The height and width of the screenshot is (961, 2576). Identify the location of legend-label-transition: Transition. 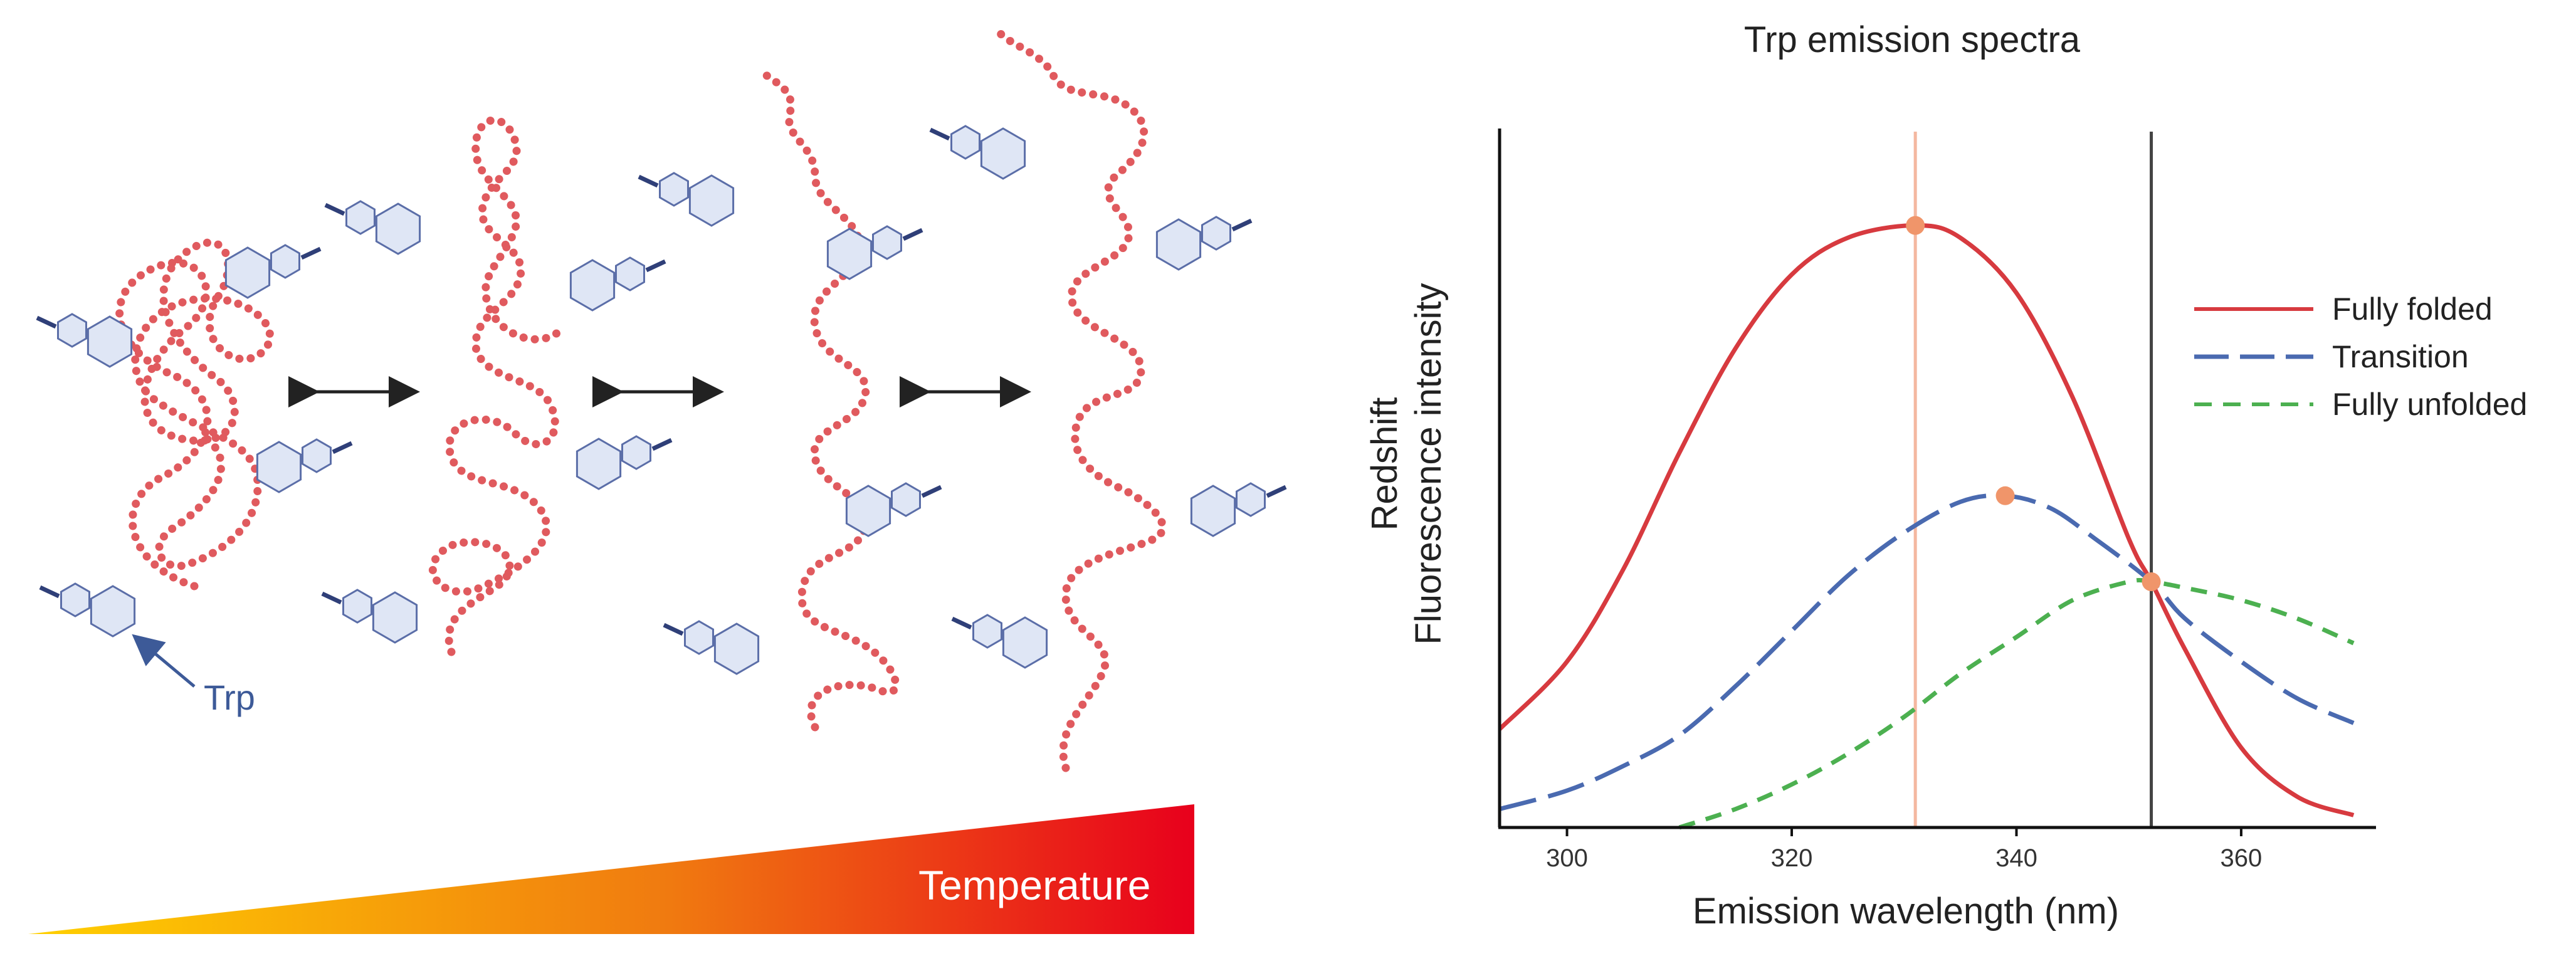
(2400, 356).